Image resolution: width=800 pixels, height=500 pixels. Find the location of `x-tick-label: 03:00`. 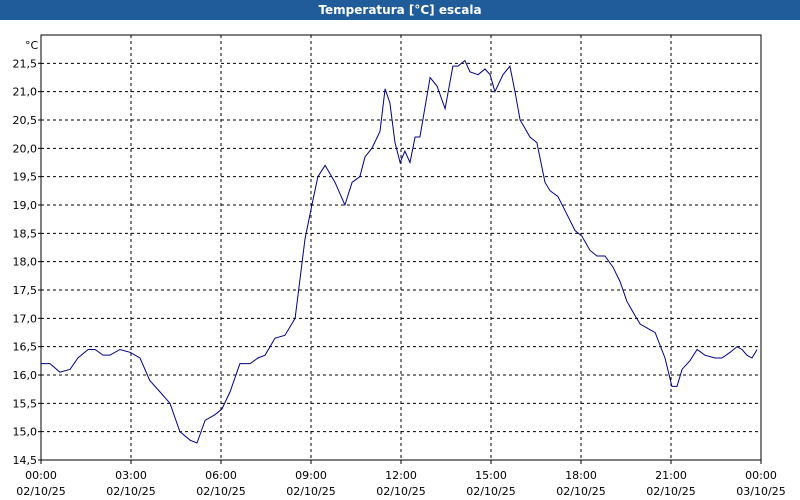

x-tick-label: 03:00 is located at coordinates (131, 475).